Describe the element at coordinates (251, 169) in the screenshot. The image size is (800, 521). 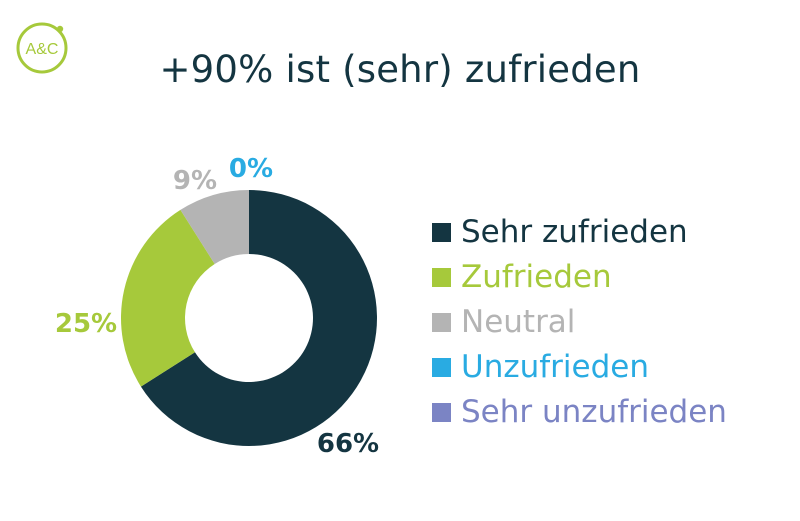
I see `data-label-unzufrieden: 0%` at that location.